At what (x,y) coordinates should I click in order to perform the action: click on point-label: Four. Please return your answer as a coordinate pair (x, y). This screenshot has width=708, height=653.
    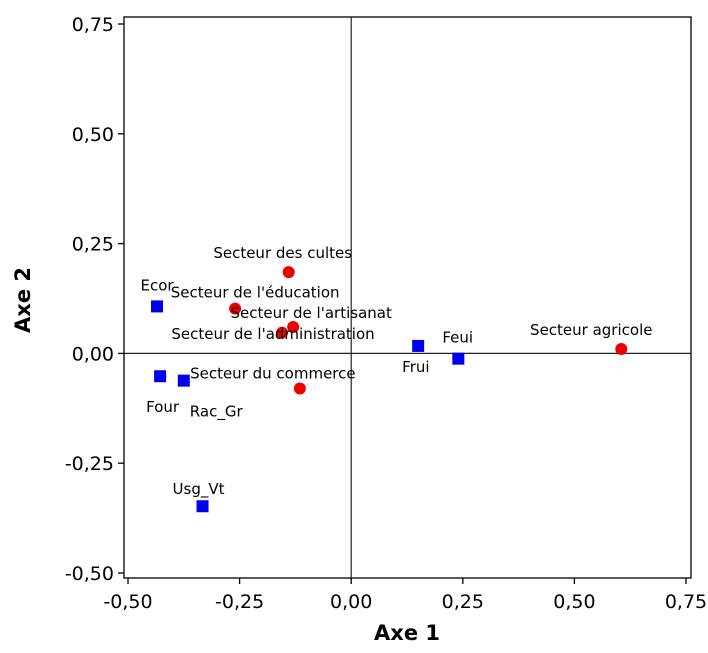
    Looking at the image, I should click on (163, 407).